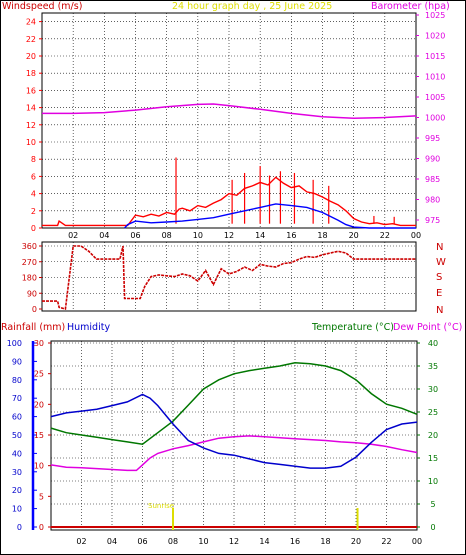 This screenshot has height=555, width=466. What do you see at coordinates (34, 309) in the screenshot?
I see `direction-tick-label: 0` at bounding box center [34, 309].